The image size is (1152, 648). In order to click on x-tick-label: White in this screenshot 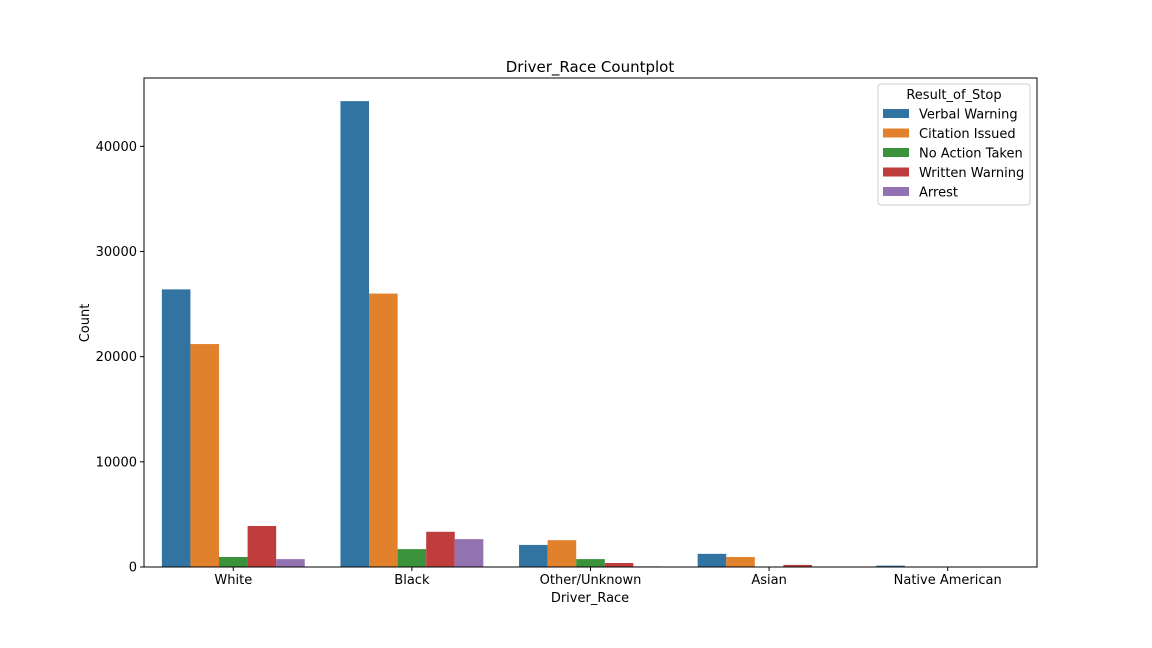, I will do `click(233, 580)`.